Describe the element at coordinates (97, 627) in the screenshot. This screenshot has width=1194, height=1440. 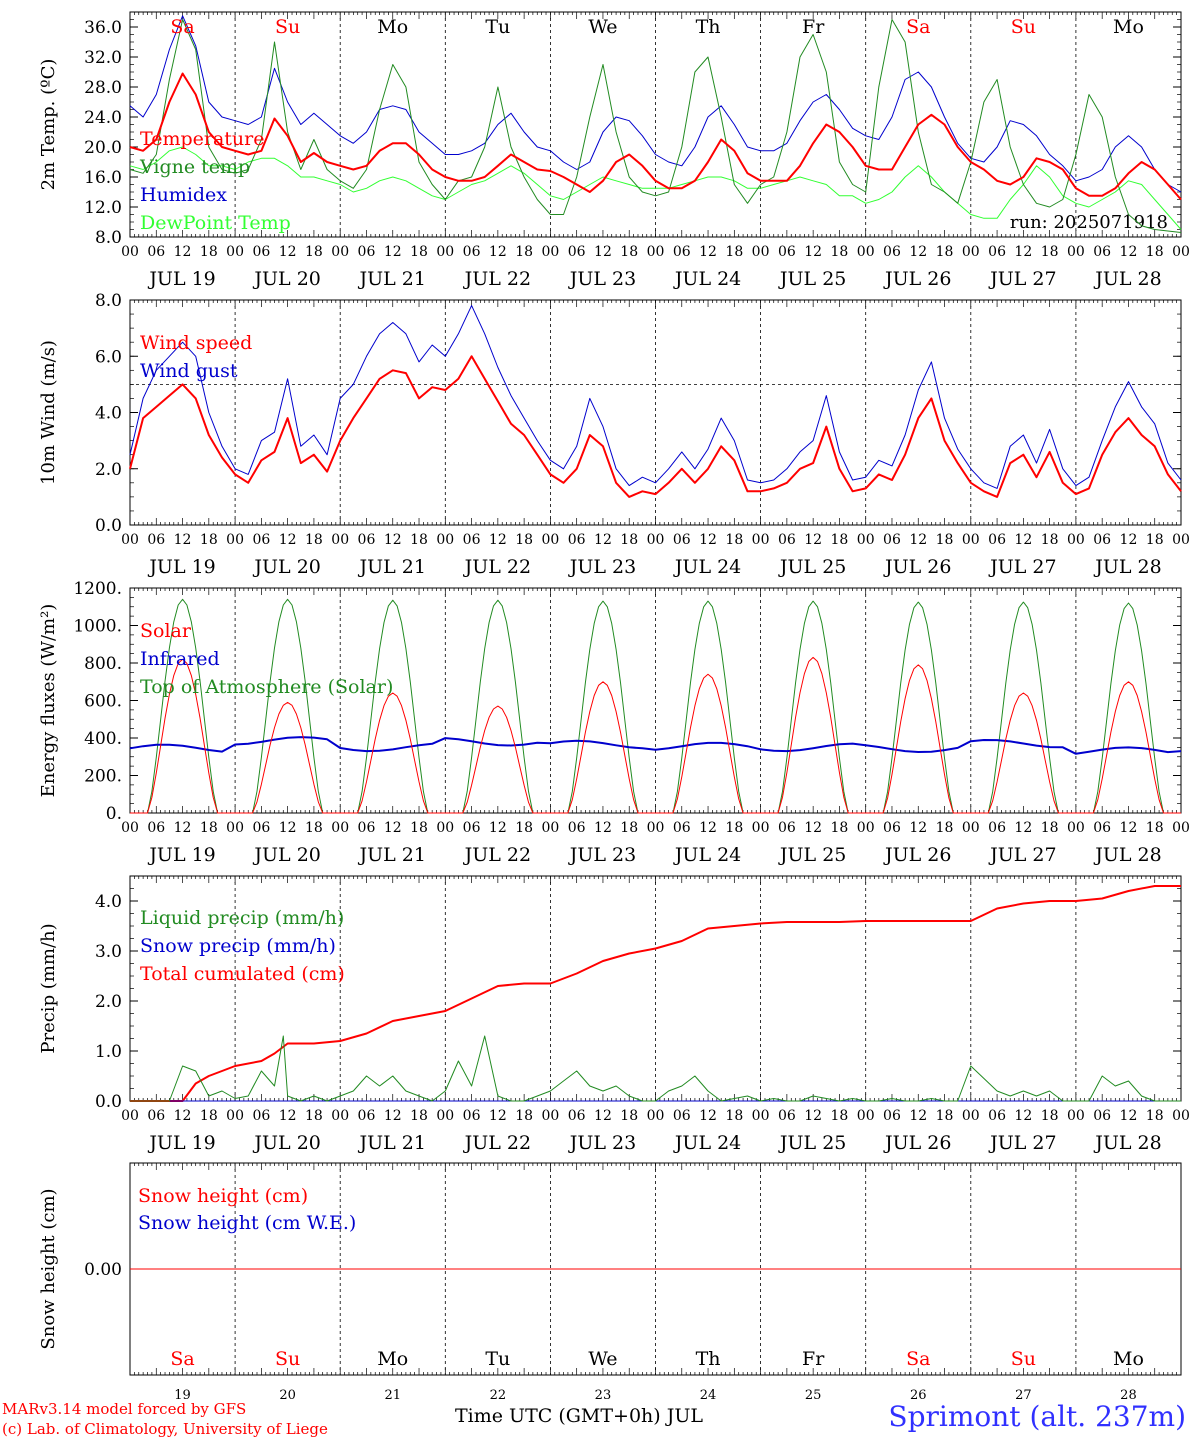
I see `y-tick-label: 1000.` at that location.